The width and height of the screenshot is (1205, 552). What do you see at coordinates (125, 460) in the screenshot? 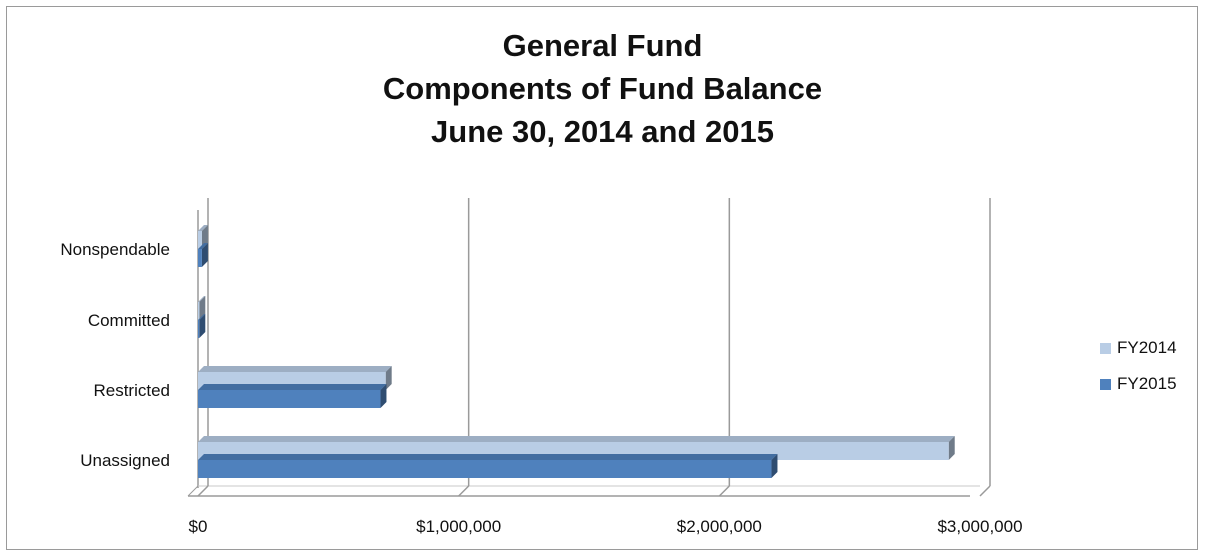
I see `category-label: Unassigned` at bounding box center [125, 460].